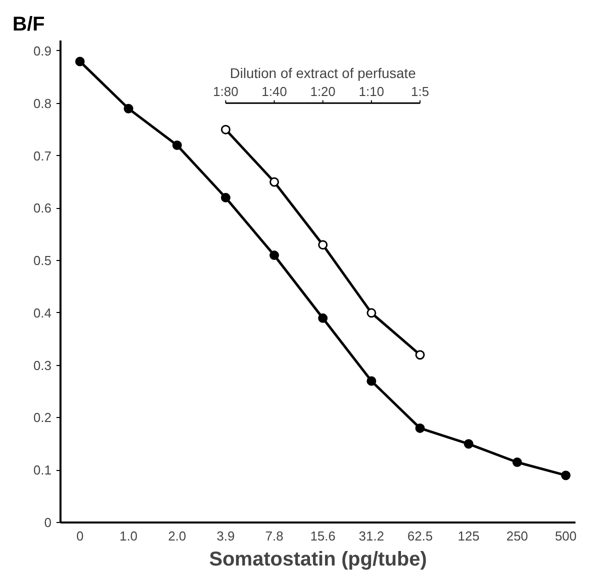 The height and width of the screenshot is (573, 590). Describe the element at coordinates (274, 536) in the screenshot. I see `x-tick-label: 7.8` at that location.